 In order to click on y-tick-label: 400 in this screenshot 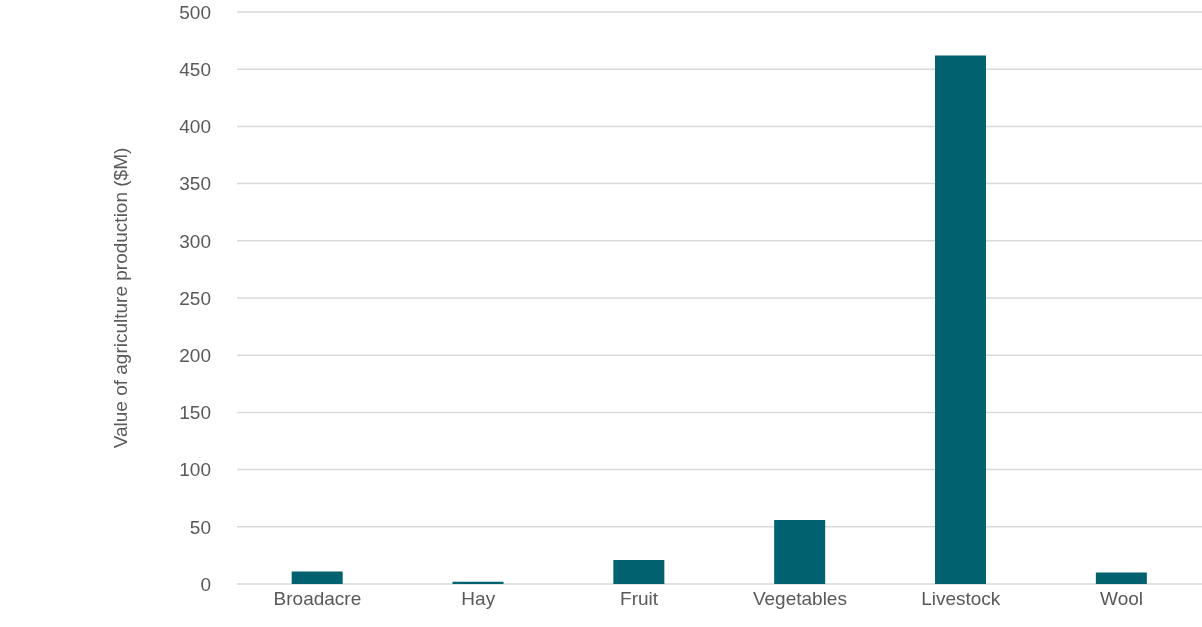, I will do `click(195, 127)`.